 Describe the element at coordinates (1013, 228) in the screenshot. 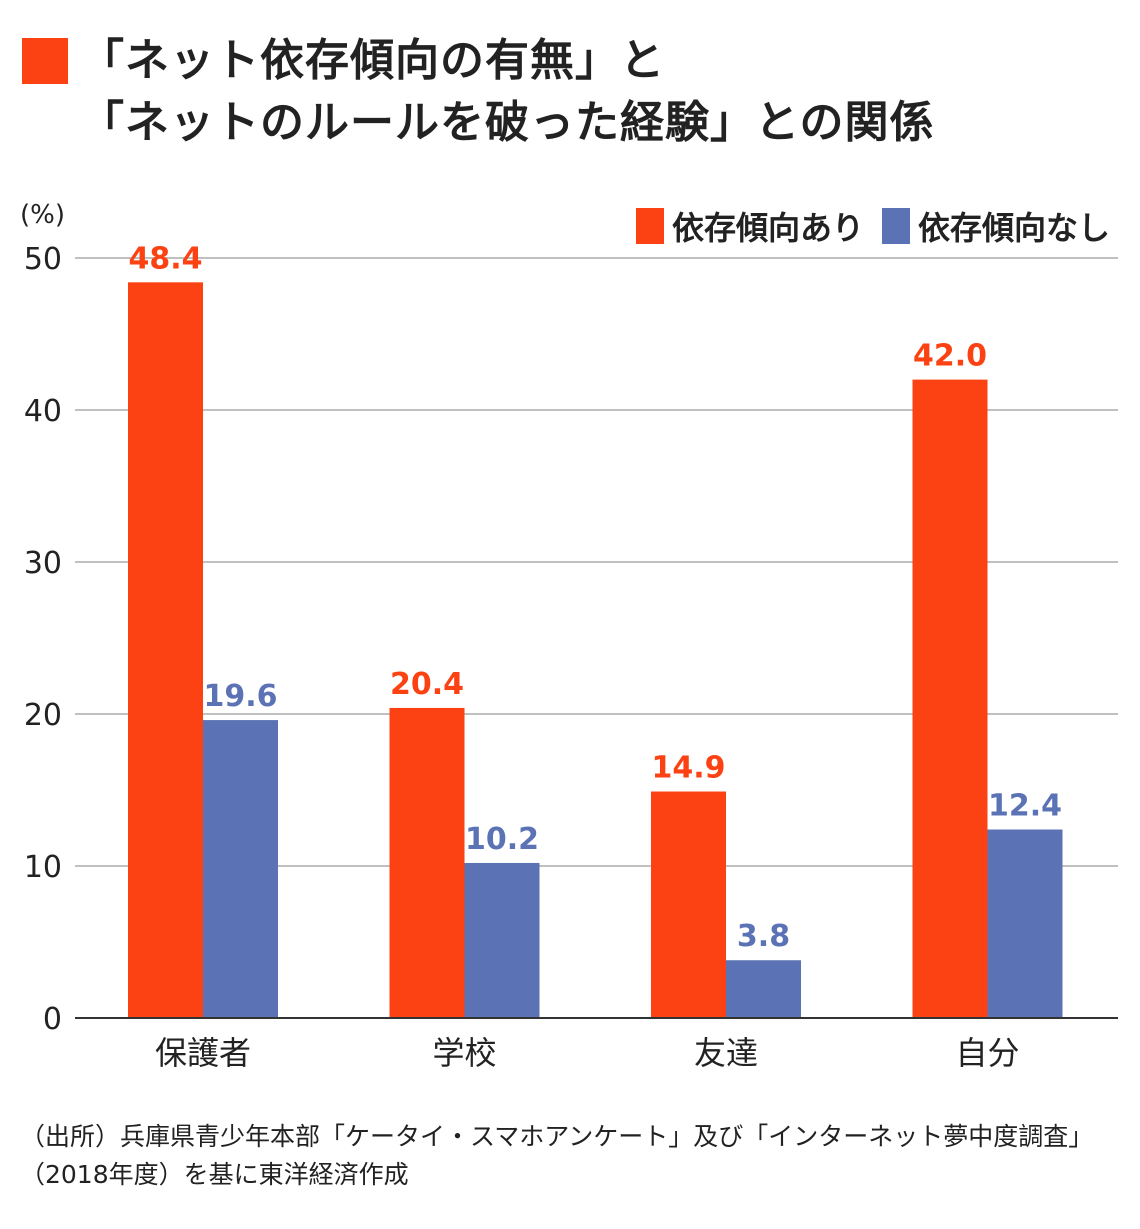

I see `legend-label-not-dependent: 依存傾向なし` at that location.